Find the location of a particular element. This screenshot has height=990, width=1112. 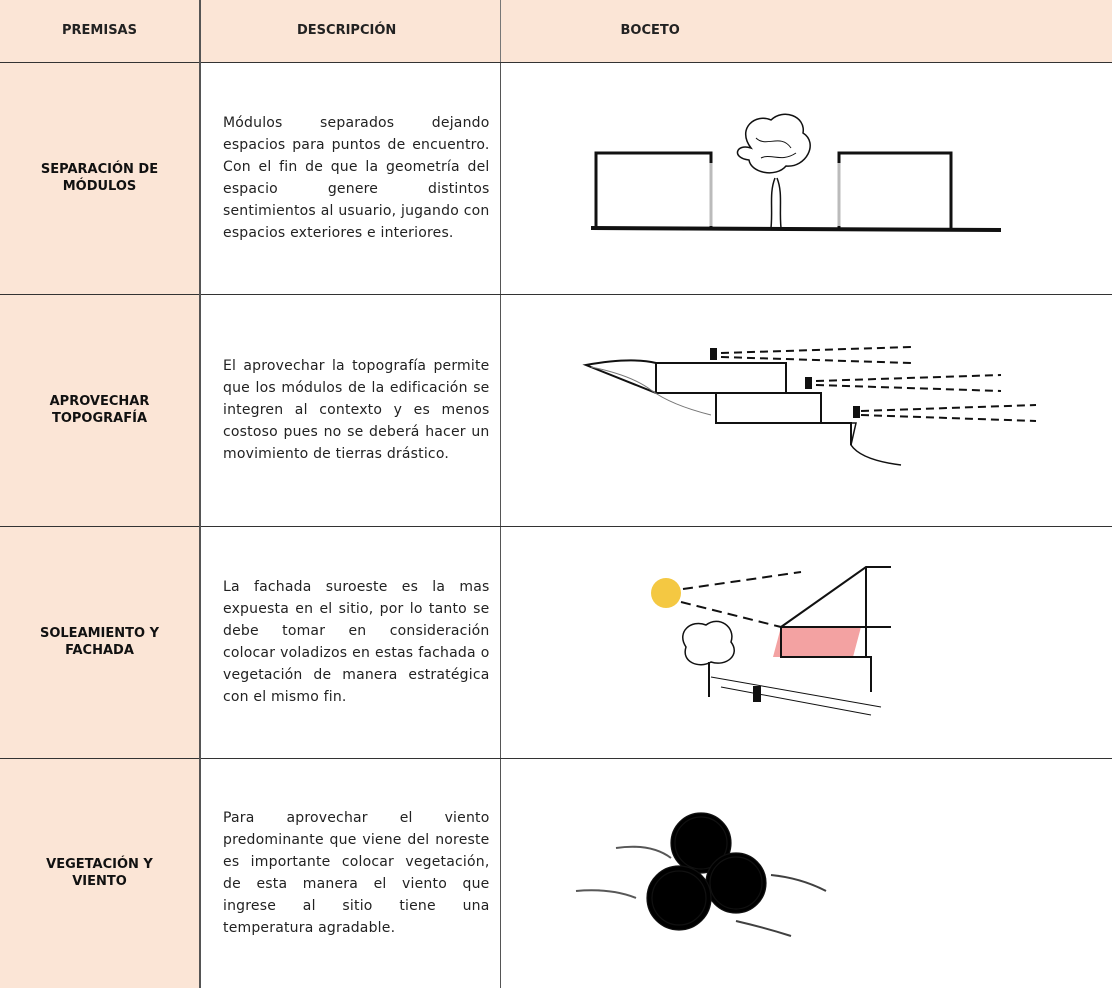

premise-cell: VEGETACIÓN Y VIENTO is located at coordinates (100, 873).